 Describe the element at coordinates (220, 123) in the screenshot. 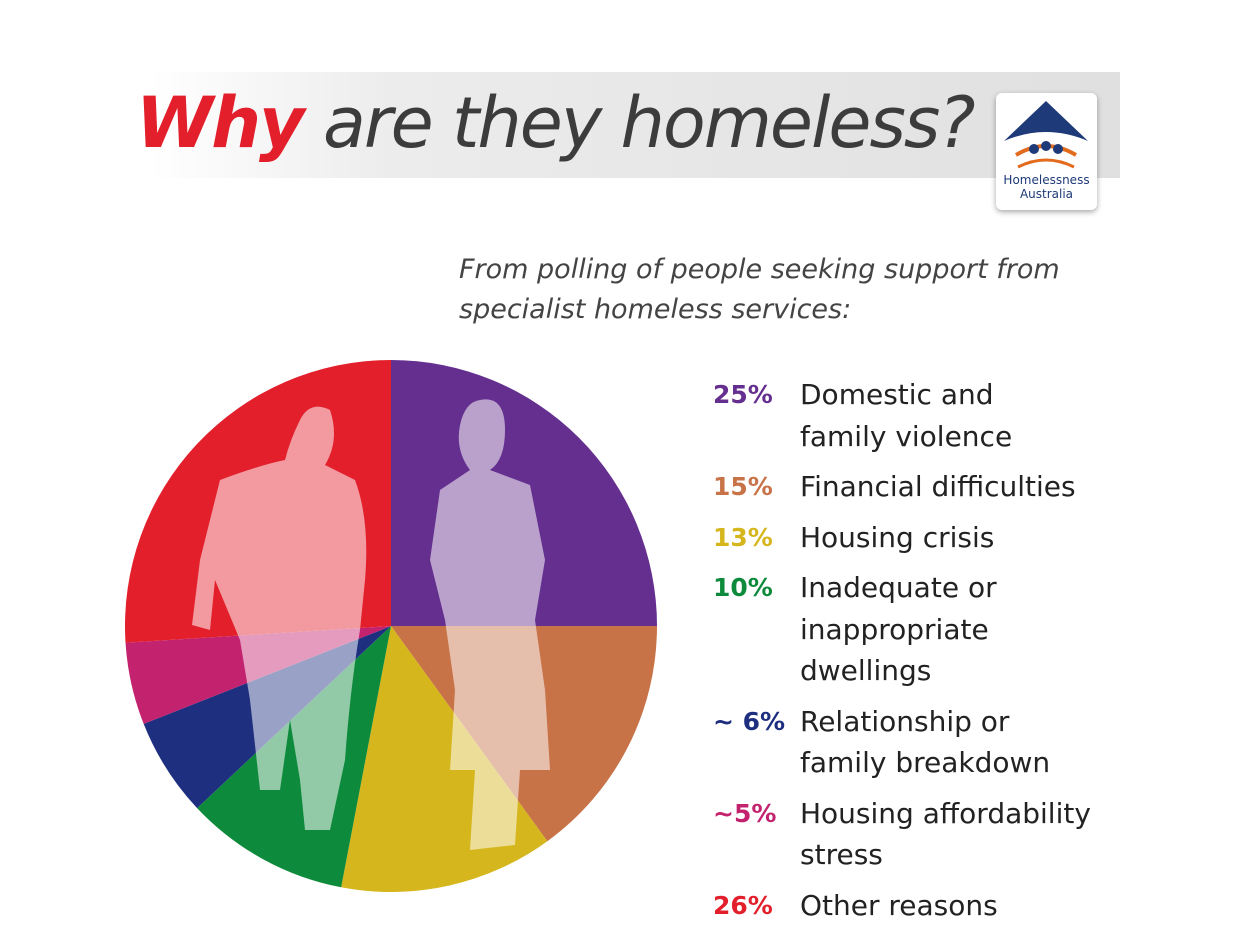

I see `title-highlight: Why` at that location.